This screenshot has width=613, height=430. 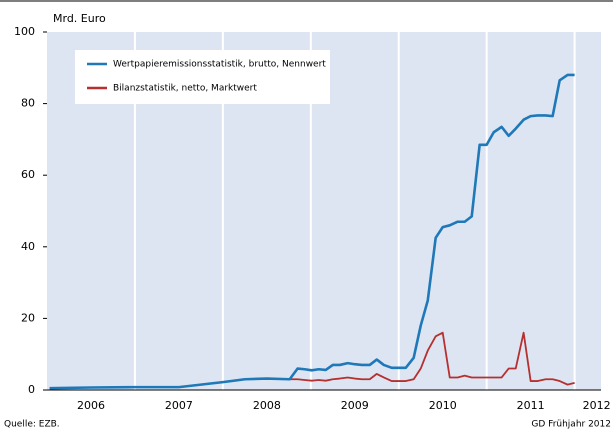 I want to click on x-tick-label: 2008, so click(x=267, y=405).